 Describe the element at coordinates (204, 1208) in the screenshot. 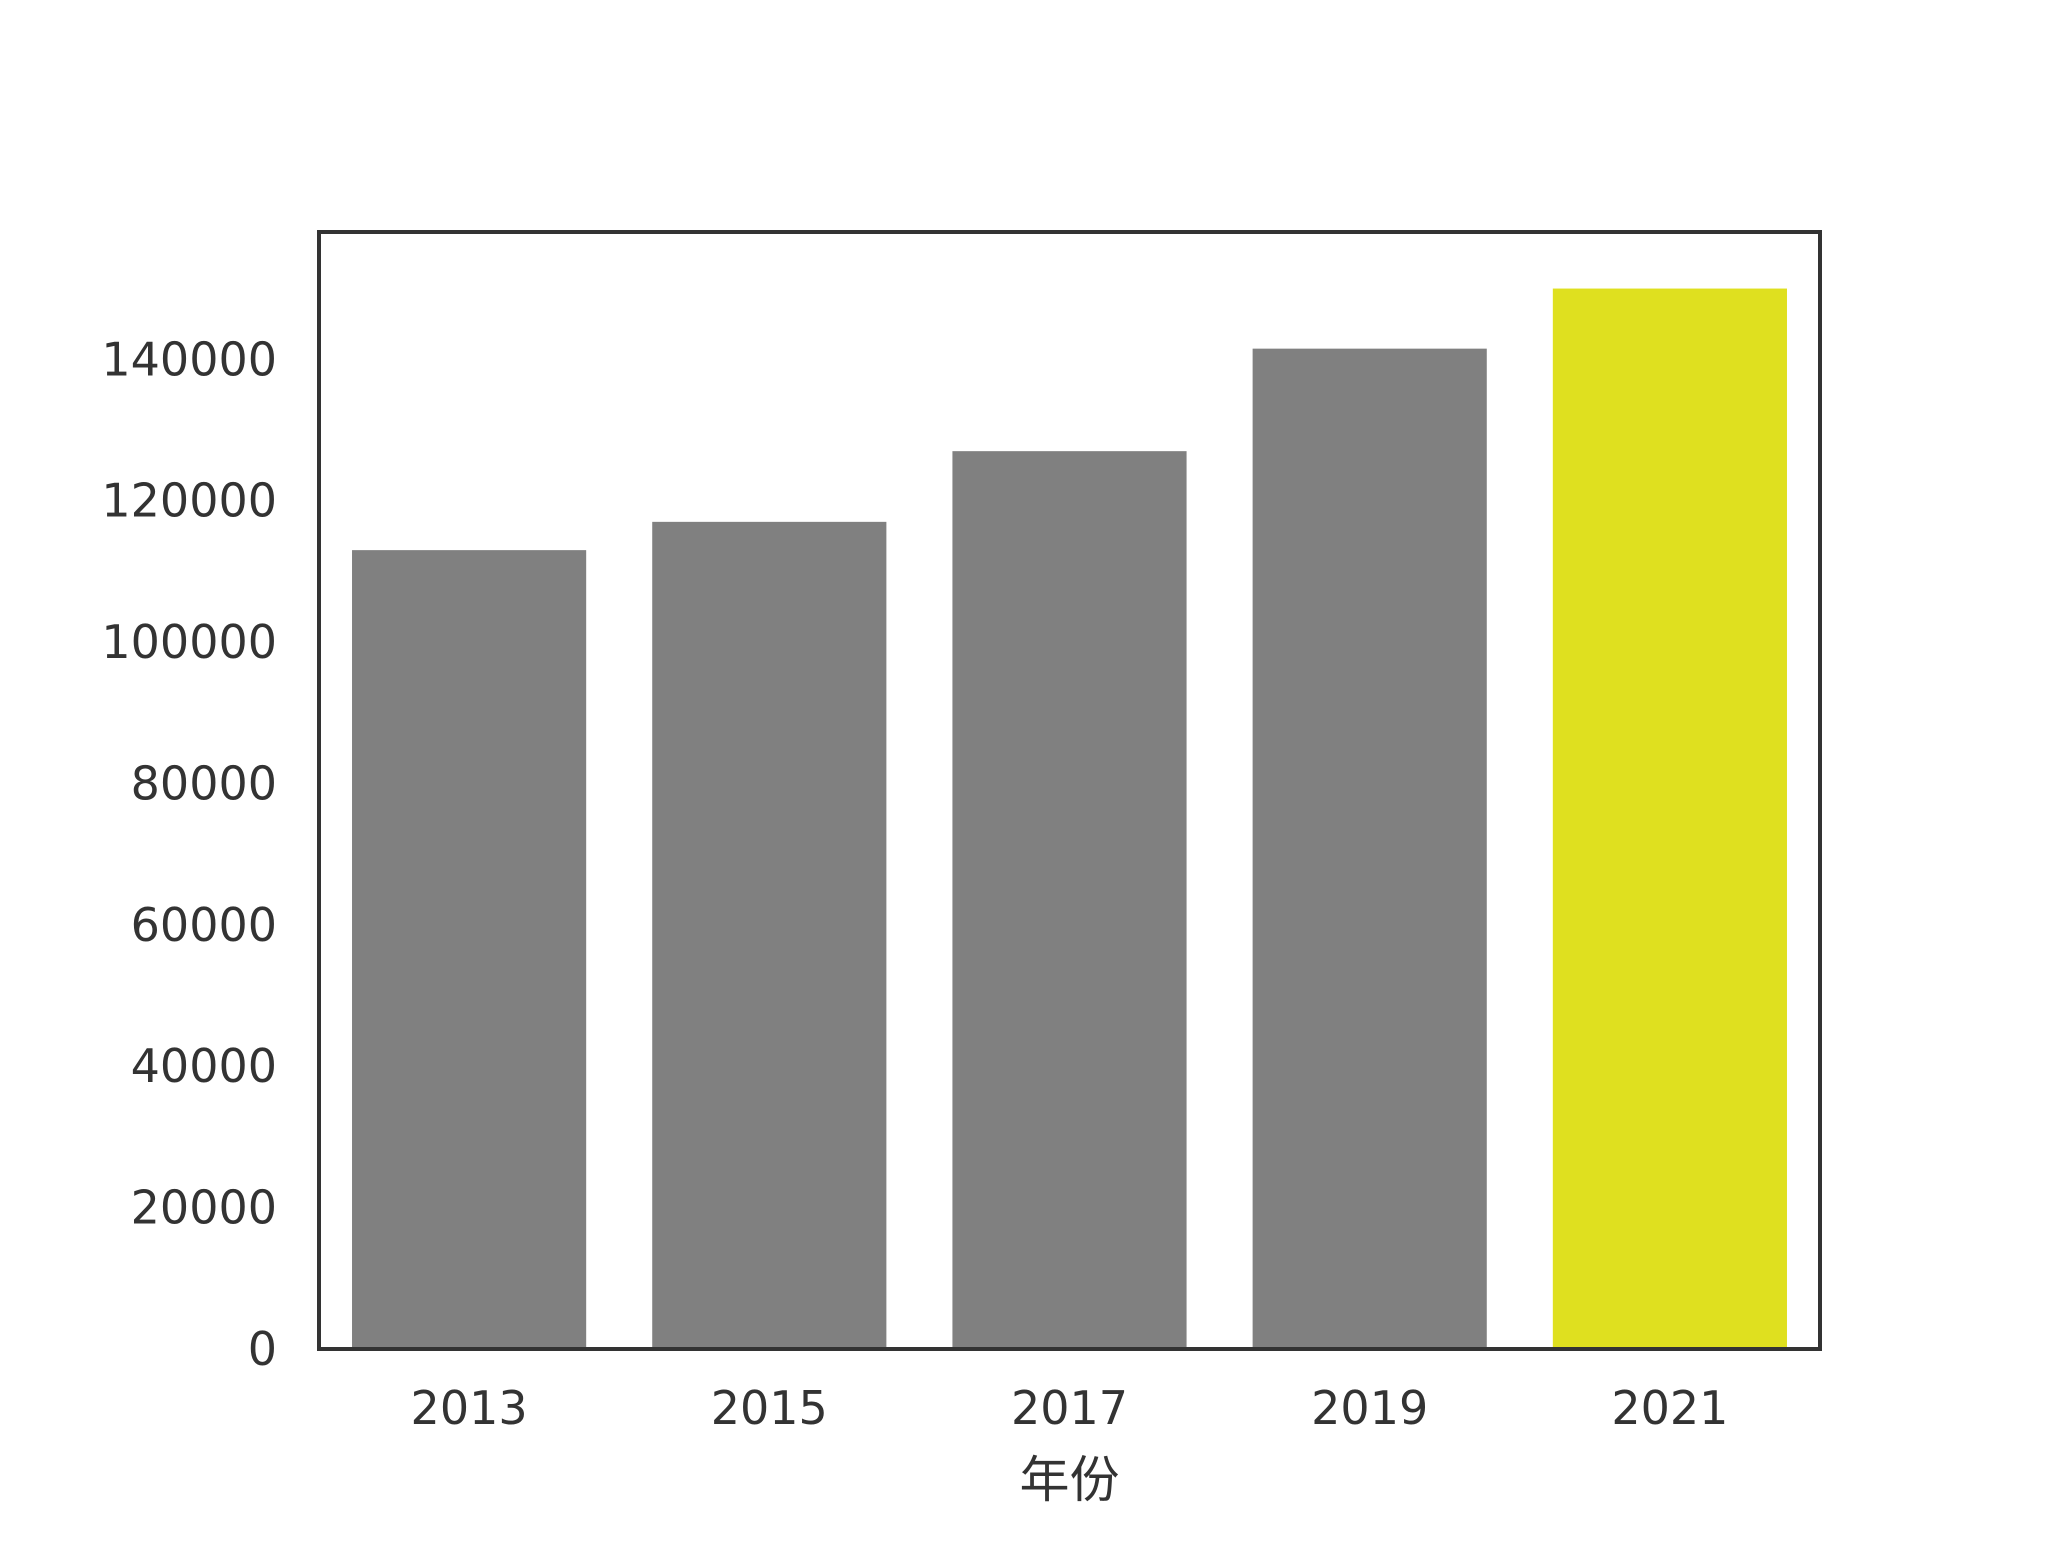

I see `y-tick-label: 20000` at that location.